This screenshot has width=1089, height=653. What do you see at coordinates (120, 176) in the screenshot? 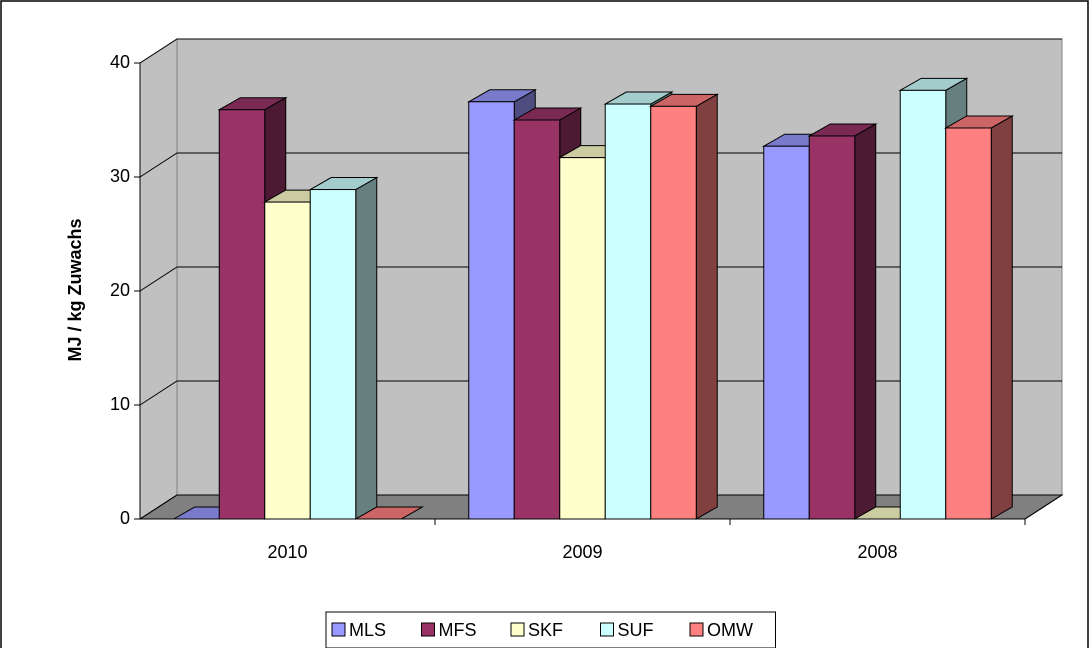
I see `y-tick-label: 30` at bounding box center [120, 176].